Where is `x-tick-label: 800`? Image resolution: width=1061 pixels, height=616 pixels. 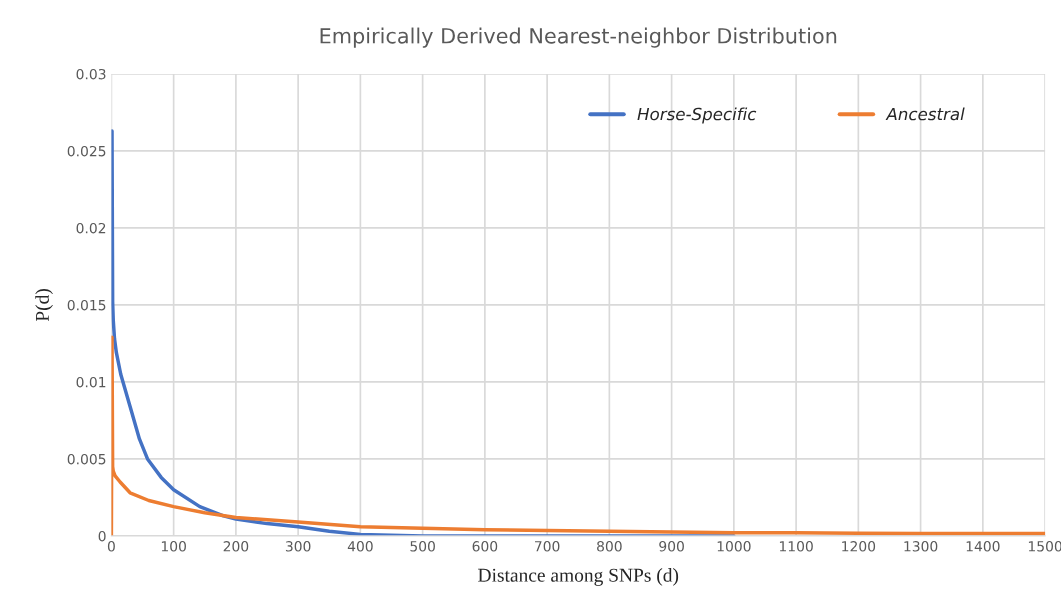
x-tick-label: 800 is located at coordinates (609, 546).